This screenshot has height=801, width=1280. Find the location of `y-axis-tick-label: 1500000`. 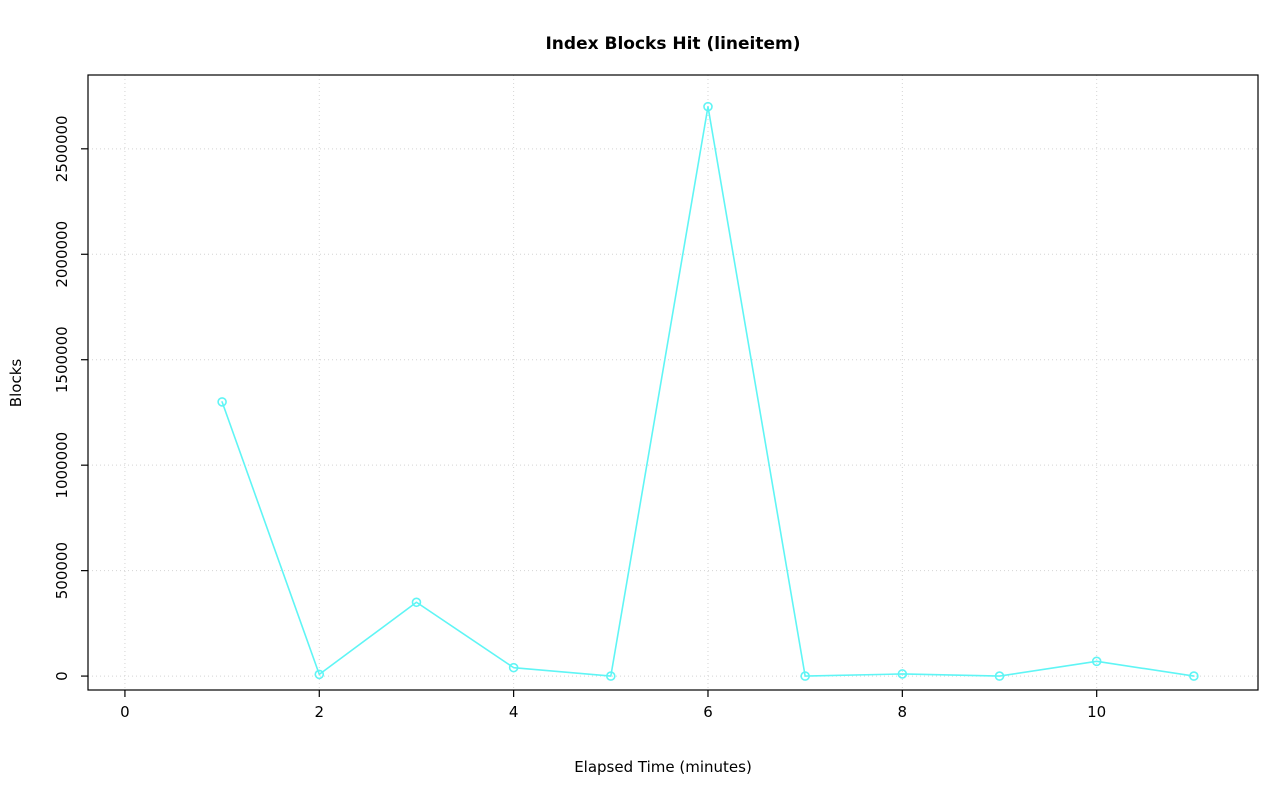

y-axis-tick-label: 1500000 is located at coordinates (62, 359).